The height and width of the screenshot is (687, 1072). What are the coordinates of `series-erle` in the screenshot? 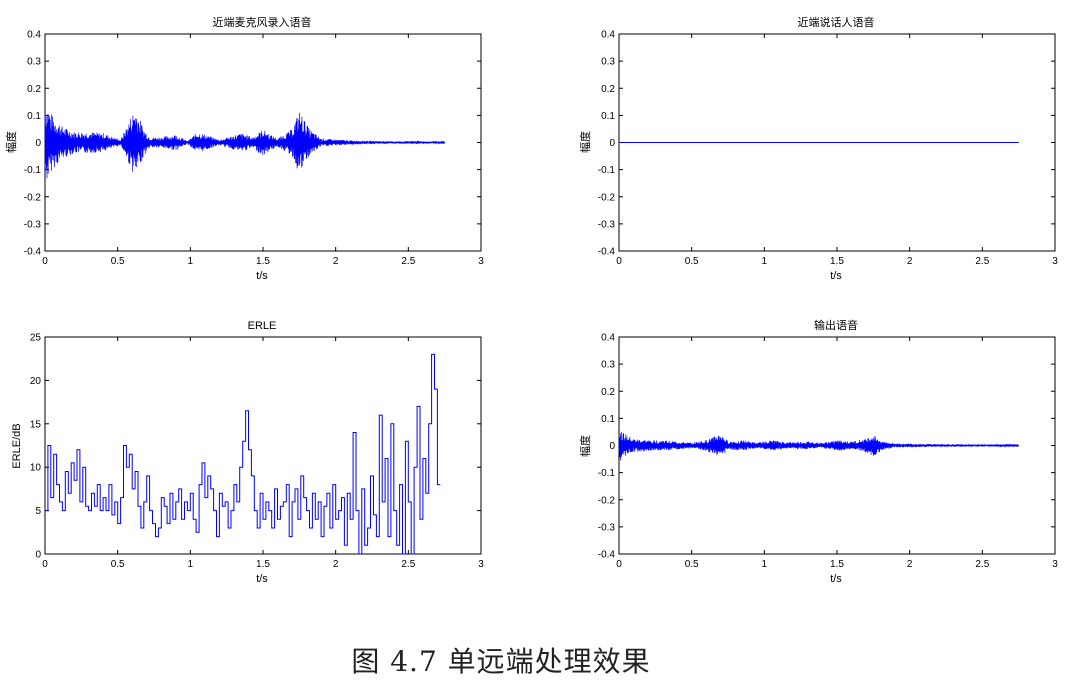 It's located at (243, 454).